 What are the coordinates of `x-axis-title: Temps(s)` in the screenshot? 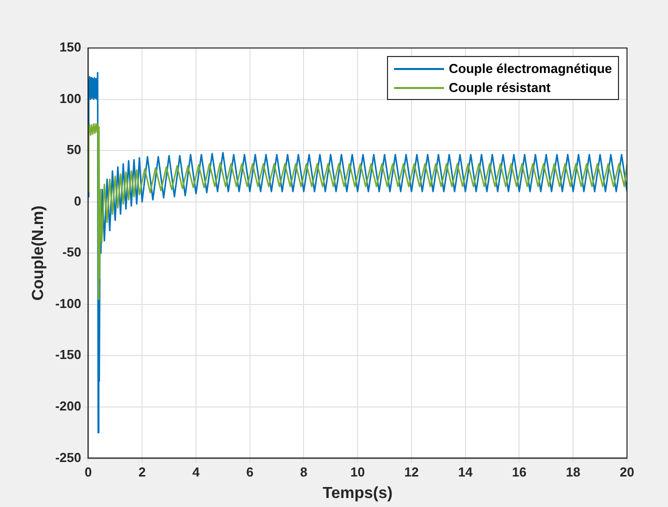 It's located at (357, 493).